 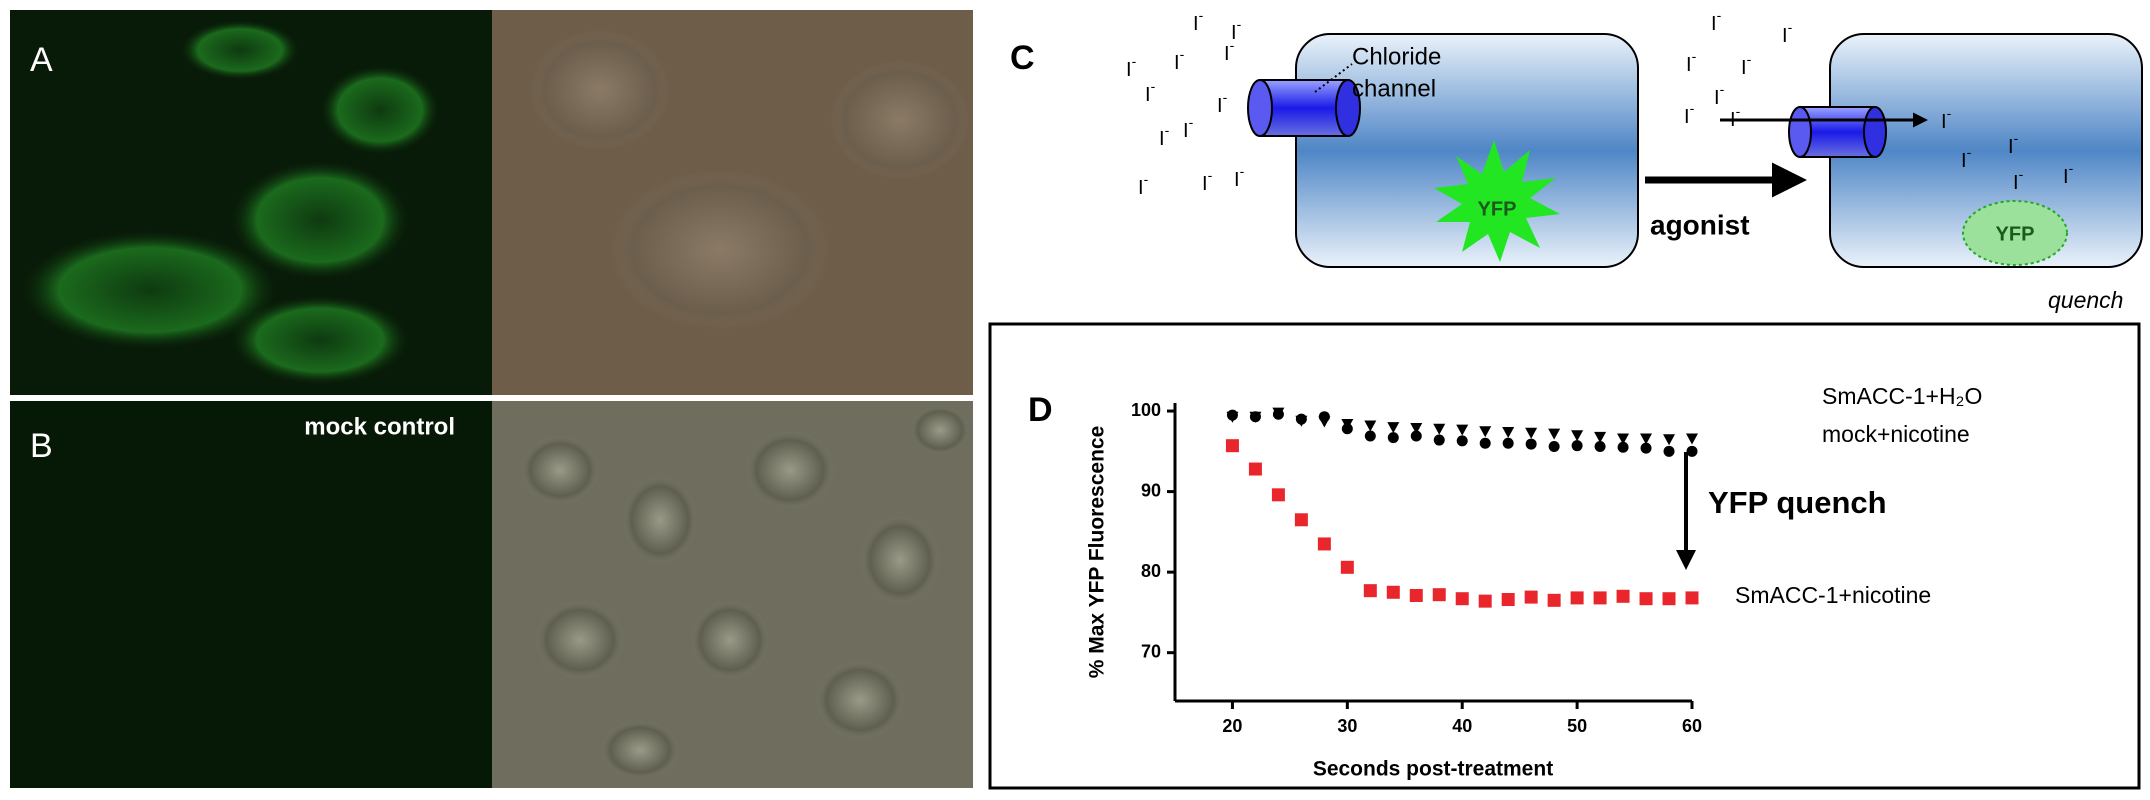 What do you see at coordinates (1462, 726) in the screenshot?
I see `x-tick-label: 40` at bounding box center [1462, 726].